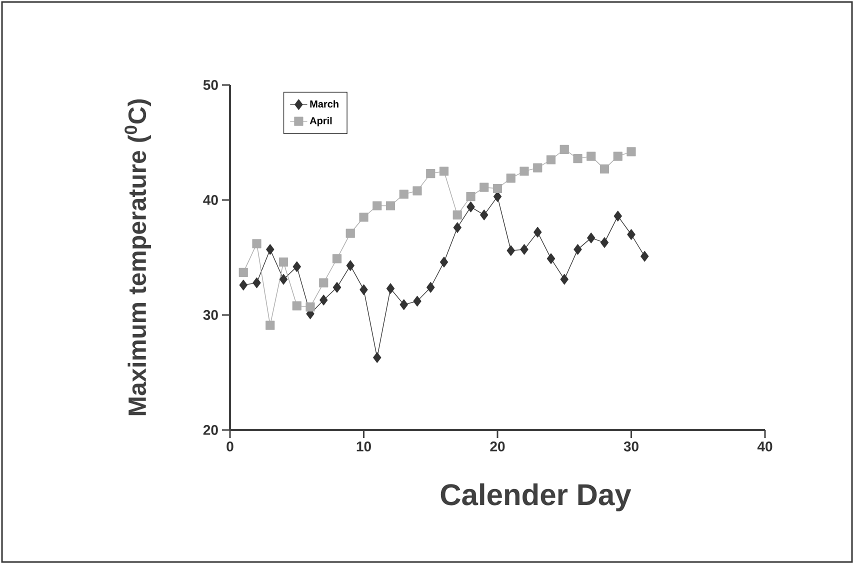  Describe the element at coordinates (497, 447) in the screenshot. I see `x-tick-label: 20` at that location.